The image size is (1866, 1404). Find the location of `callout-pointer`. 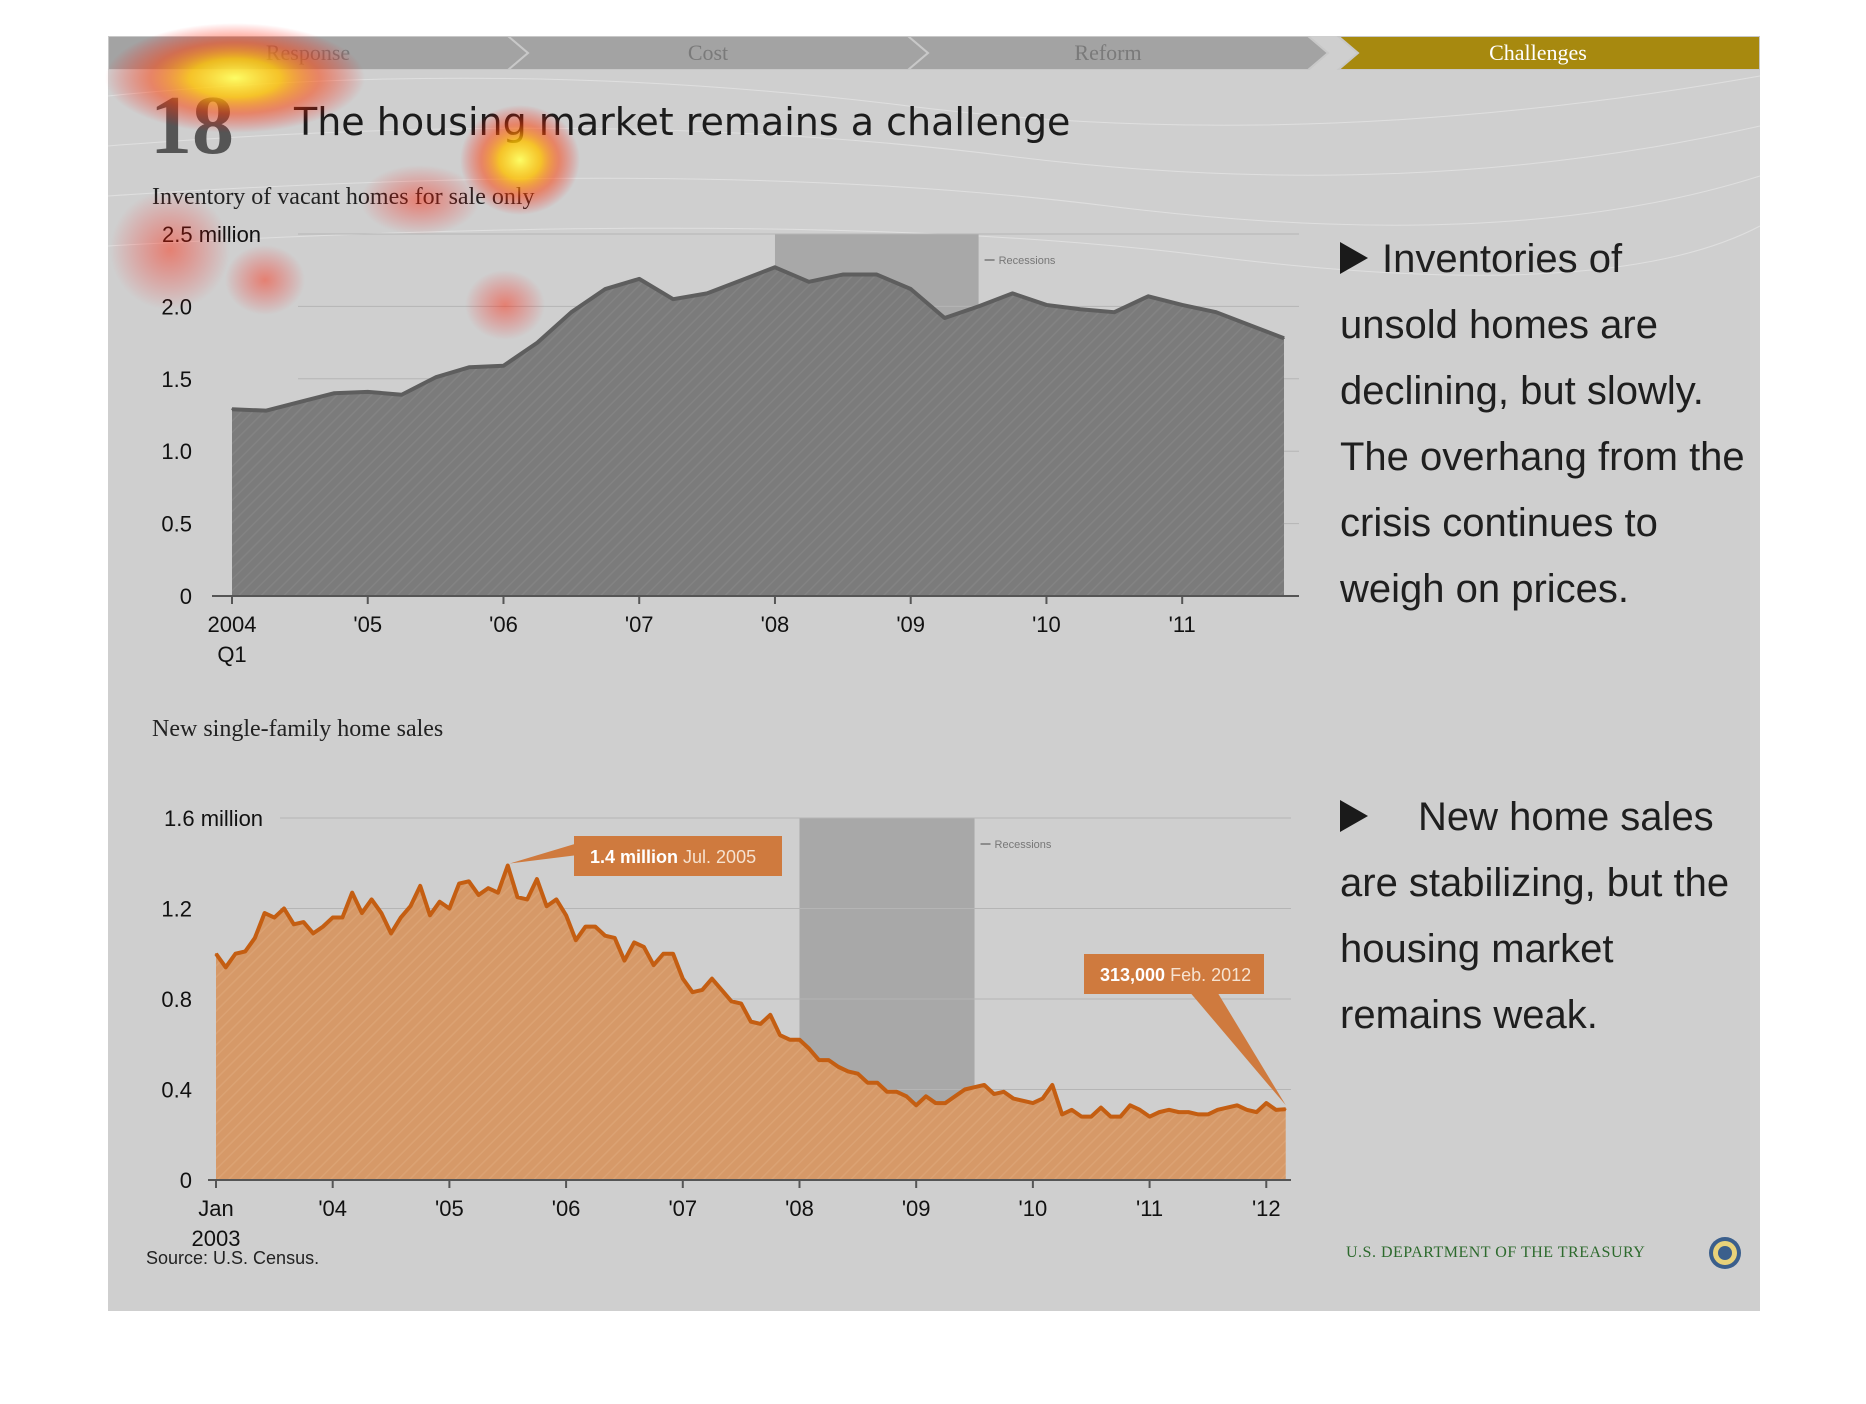

callout-pointer is located at coordinates (543, 853).